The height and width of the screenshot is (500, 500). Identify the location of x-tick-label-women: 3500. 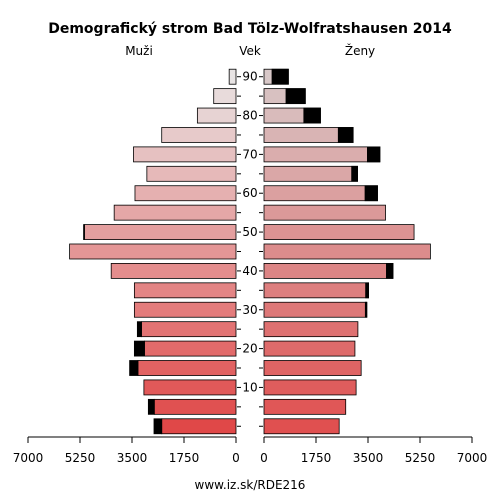
(368, 458).